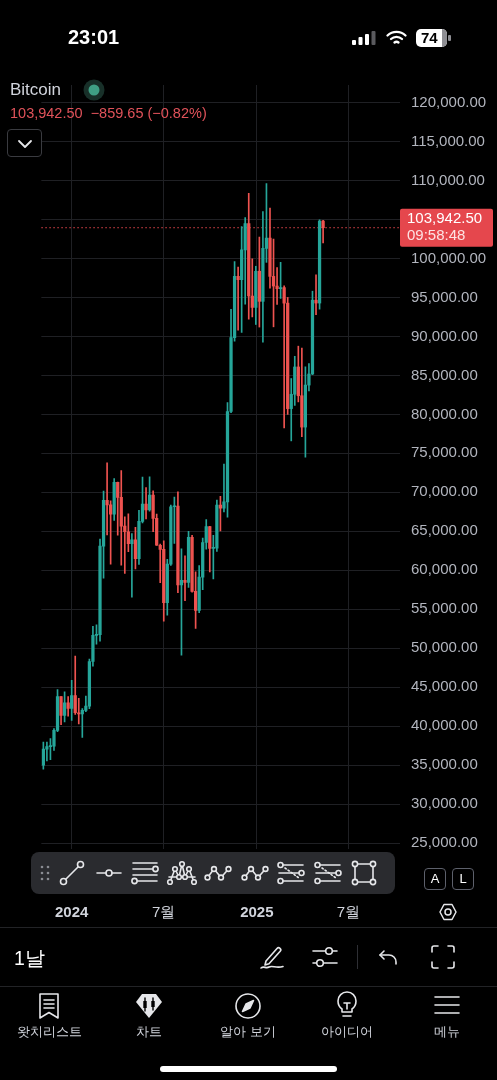  What do you see at coordinates (449, 101) in the screenshot?
I see `y-tick-label: 120,000.00` at bounding box center [449, 101].